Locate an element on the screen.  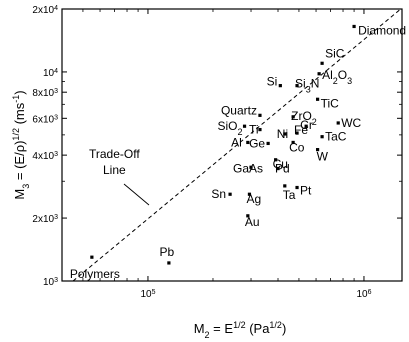
point-label: Pd is located at coordinates (282, 169).